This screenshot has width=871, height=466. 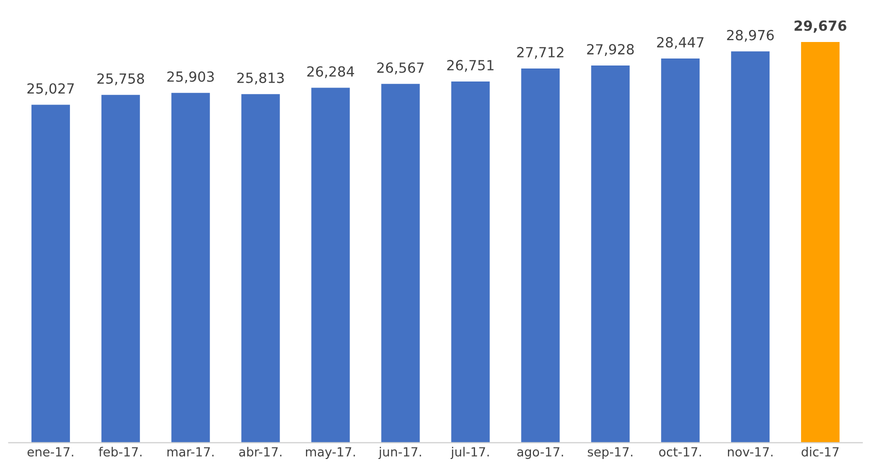 I want to click on x-tick-label: jun-17., so click(x=400, y=452).